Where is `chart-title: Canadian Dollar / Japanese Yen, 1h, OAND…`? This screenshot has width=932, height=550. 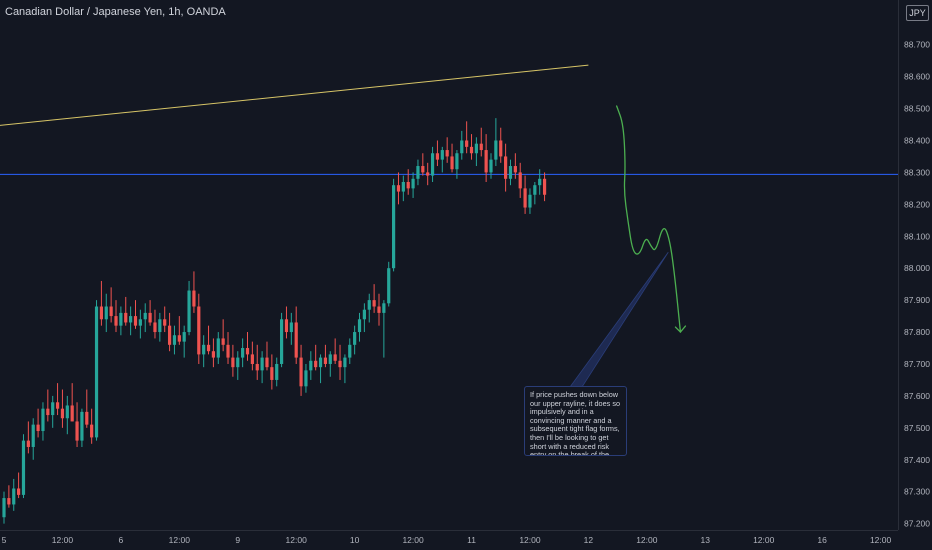
chart-title: Canadian Dollar / Japanese Yen, 1h, OAND… is located at coordinates (115, 12).